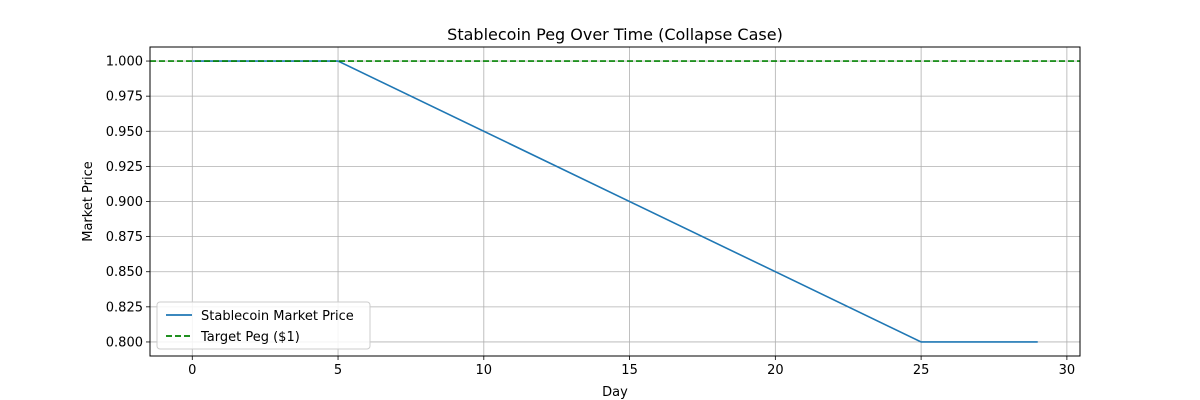 This screenshot has width=1200, height=400. I want to click on y-tick-label: 0.825, so click(124, 307).